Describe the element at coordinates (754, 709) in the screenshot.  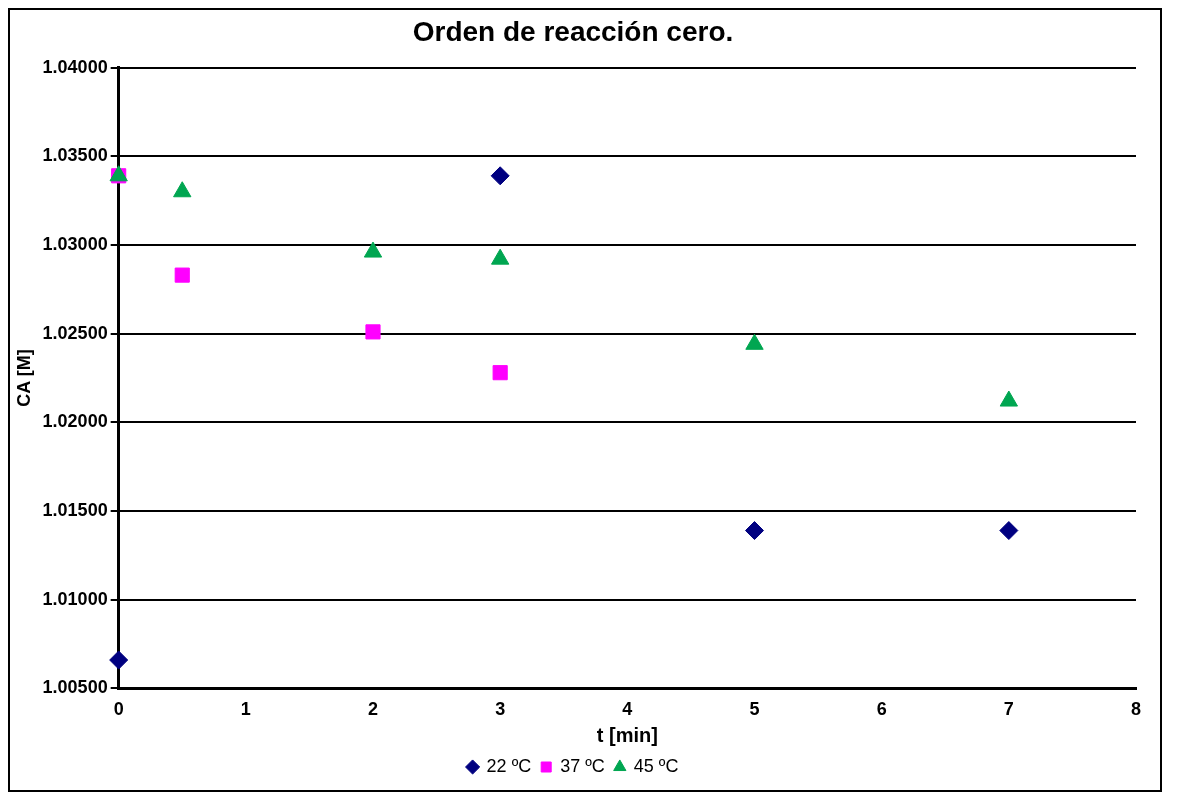
I see `x-tick-label: 5` at that location.